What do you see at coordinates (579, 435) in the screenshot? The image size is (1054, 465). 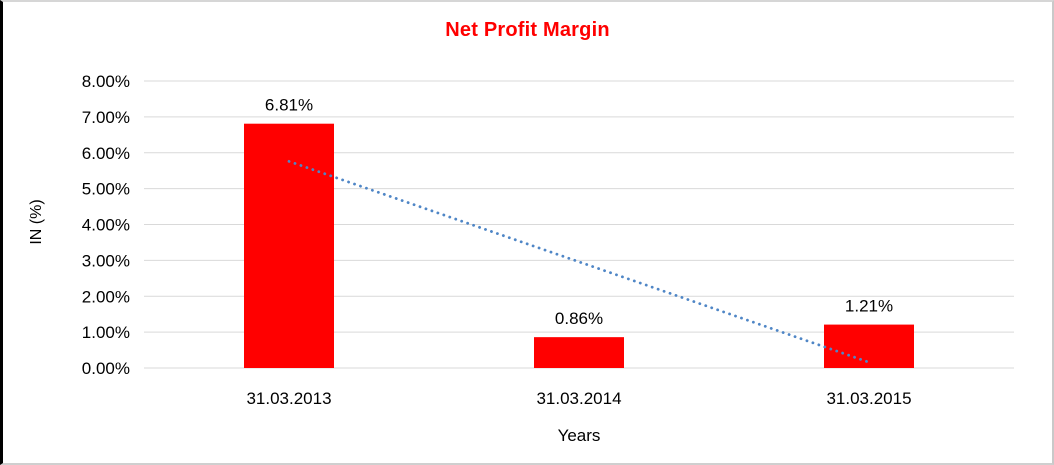 I see `x-axis-title: Years` at bounding box center [579, 435].